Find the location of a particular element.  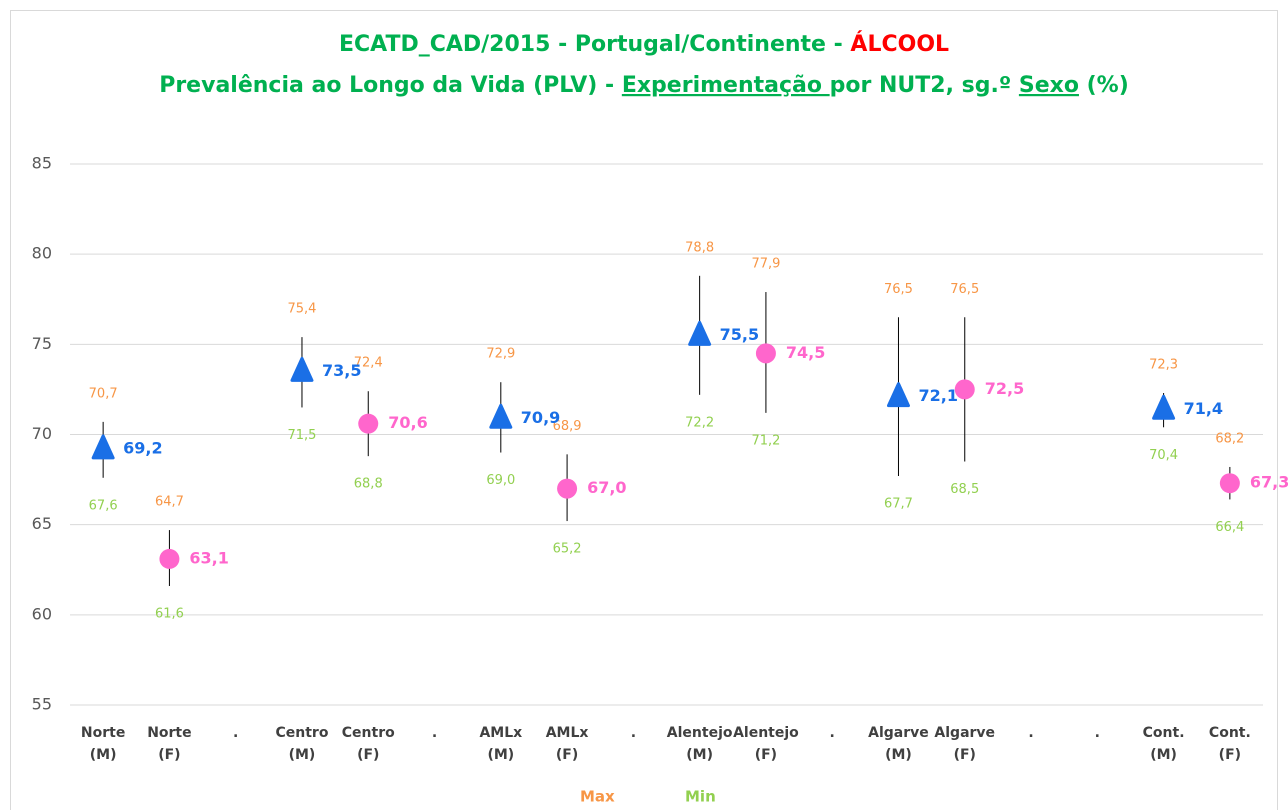

title-part: ECATD_CAD/2015 - Portugal/Continente - is located at coordinates (594, 44).